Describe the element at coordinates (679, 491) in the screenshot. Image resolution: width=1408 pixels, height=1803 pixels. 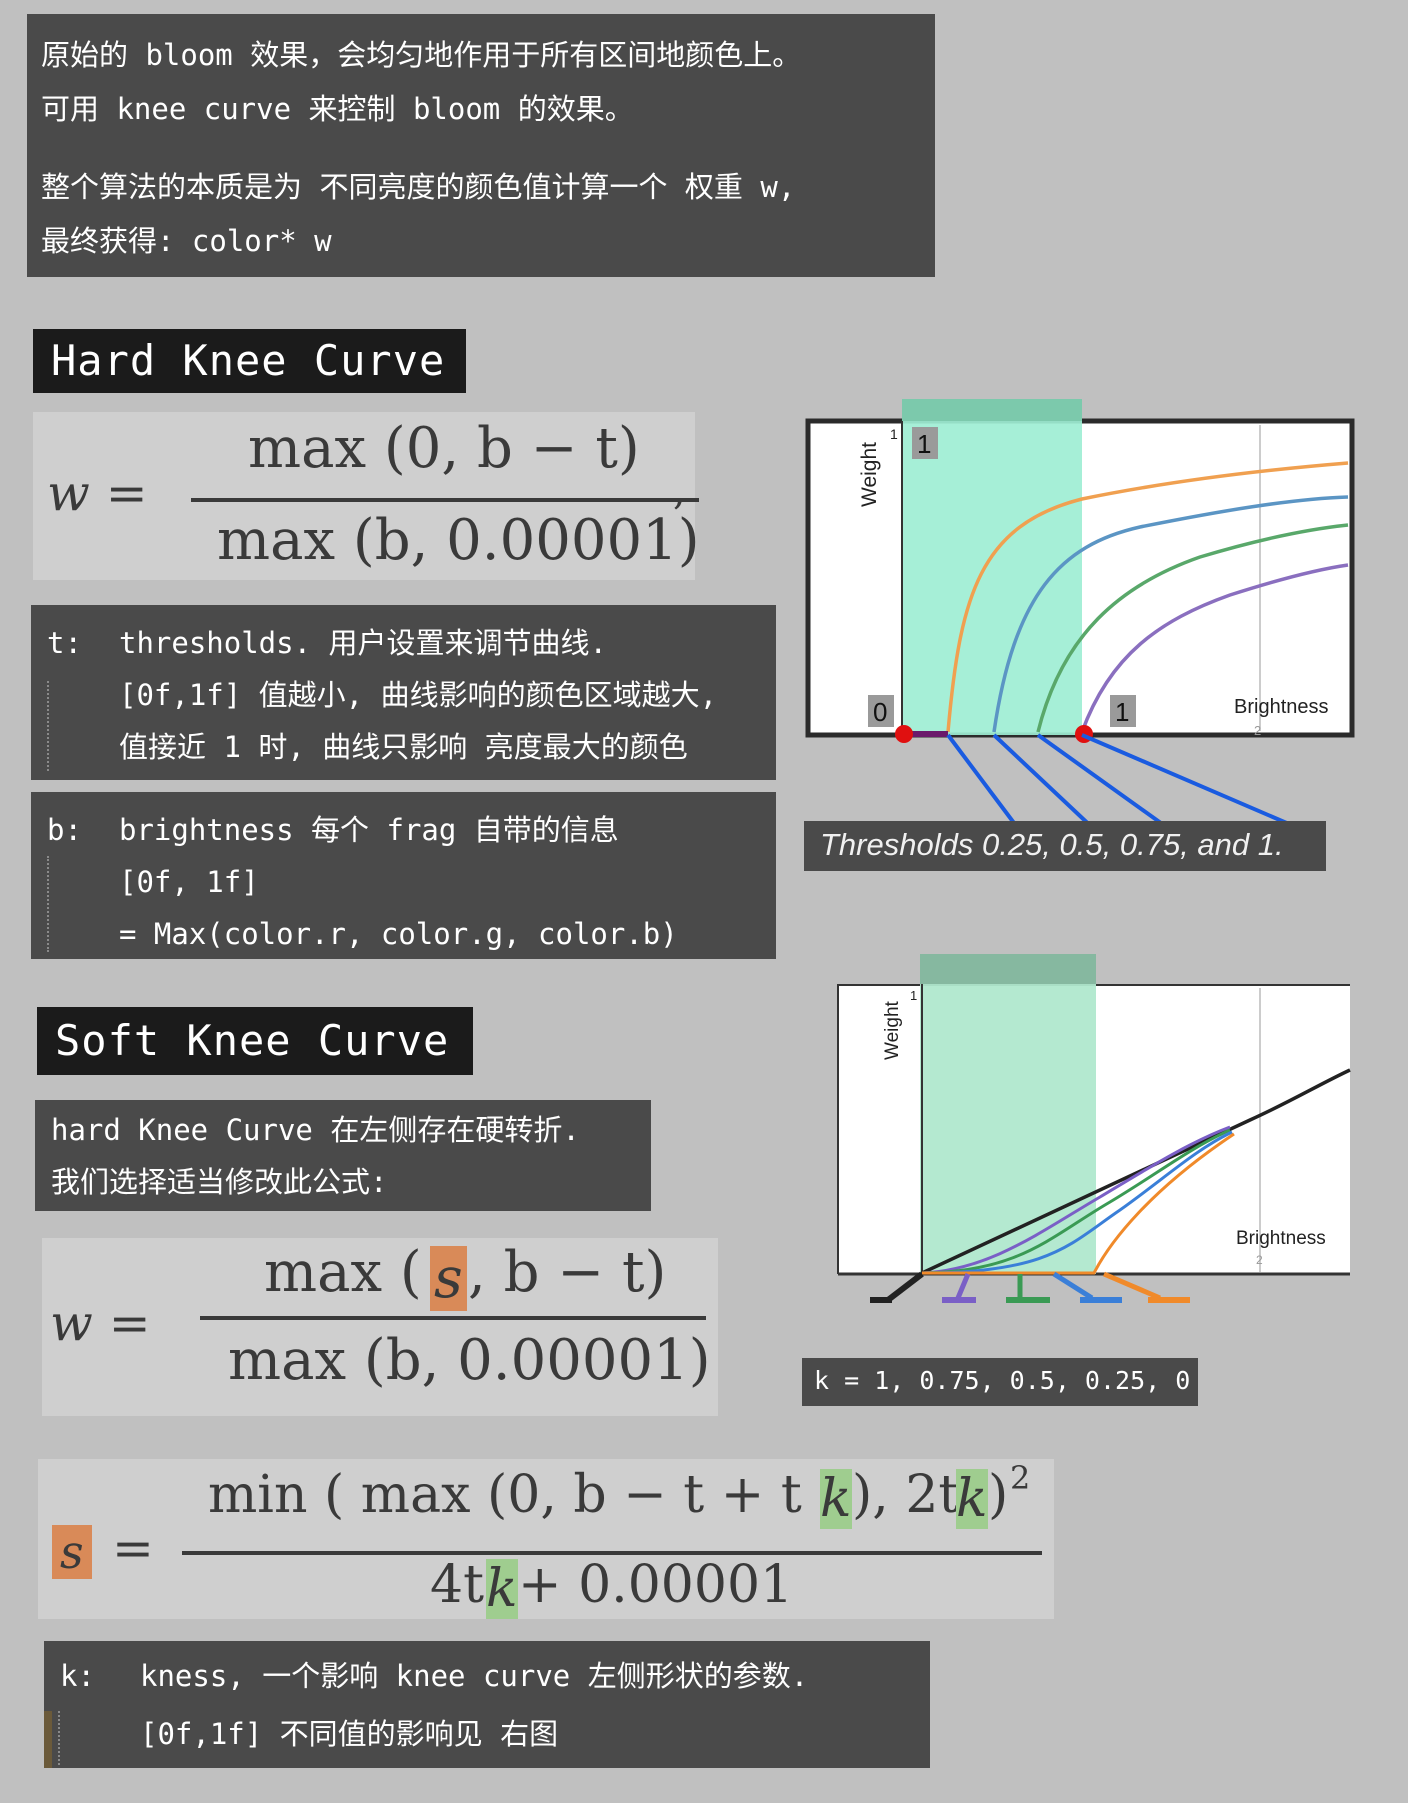
I see `formula-comma: ,` at that location.